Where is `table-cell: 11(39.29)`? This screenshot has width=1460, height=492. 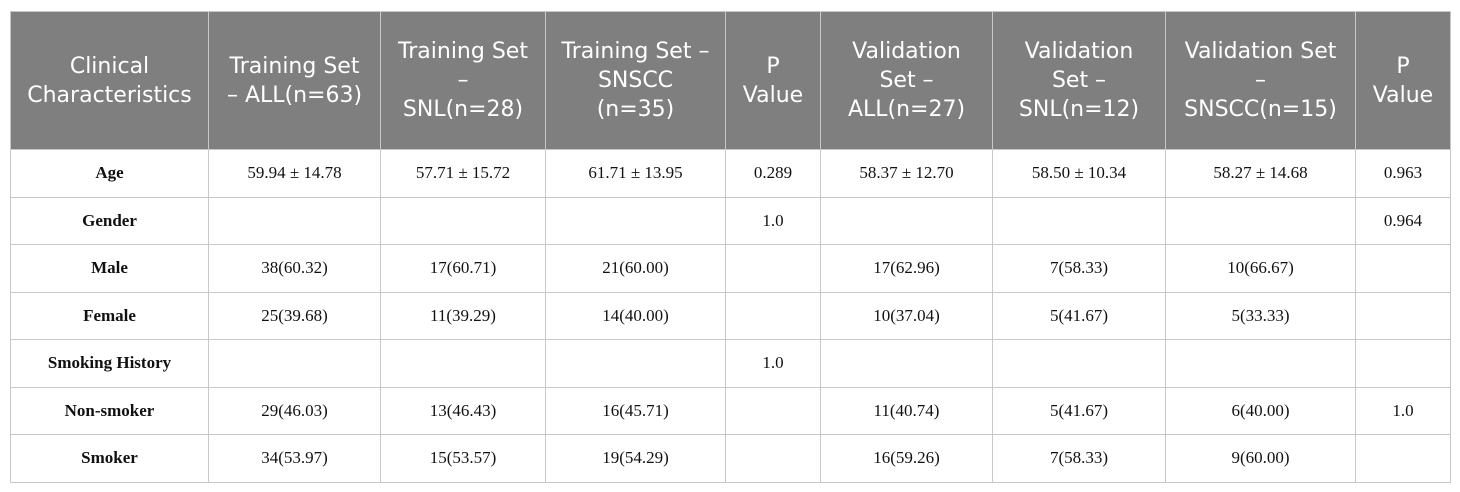 table-cell: 11(39.29) is located at coordinates (463, 315).